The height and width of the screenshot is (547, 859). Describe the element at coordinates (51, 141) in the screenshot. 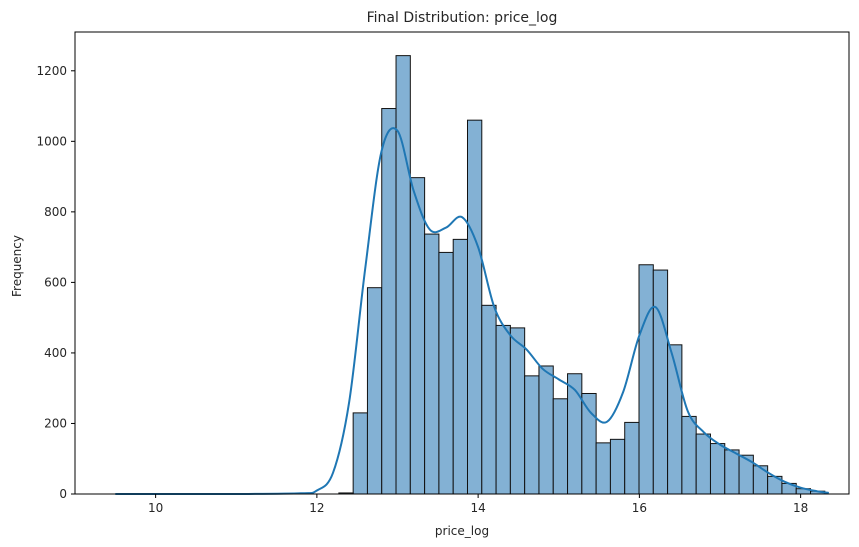

I see `y-tick-label: 1000` at that location.